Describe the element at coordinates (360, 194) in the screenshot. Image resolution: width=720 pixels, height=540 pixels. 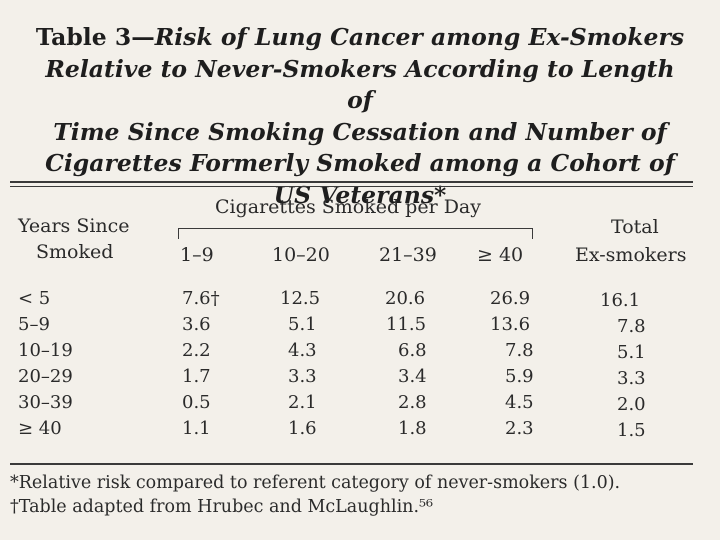
I see `title-line-5: US Veterans*` at that location.